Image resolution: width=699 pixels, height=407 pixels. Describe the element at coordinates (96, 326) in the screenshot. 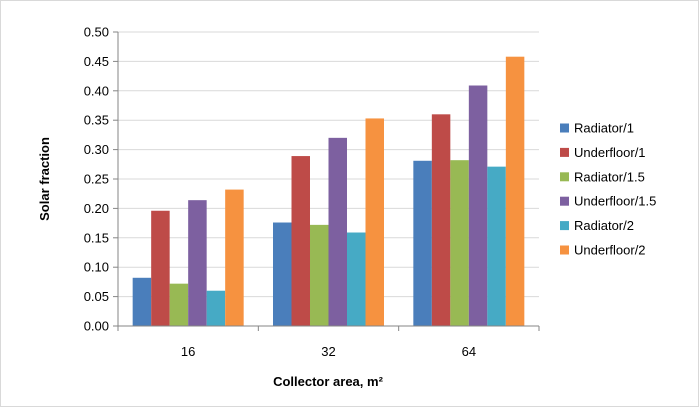

I see `y-tick-label: 0.00` at that location.